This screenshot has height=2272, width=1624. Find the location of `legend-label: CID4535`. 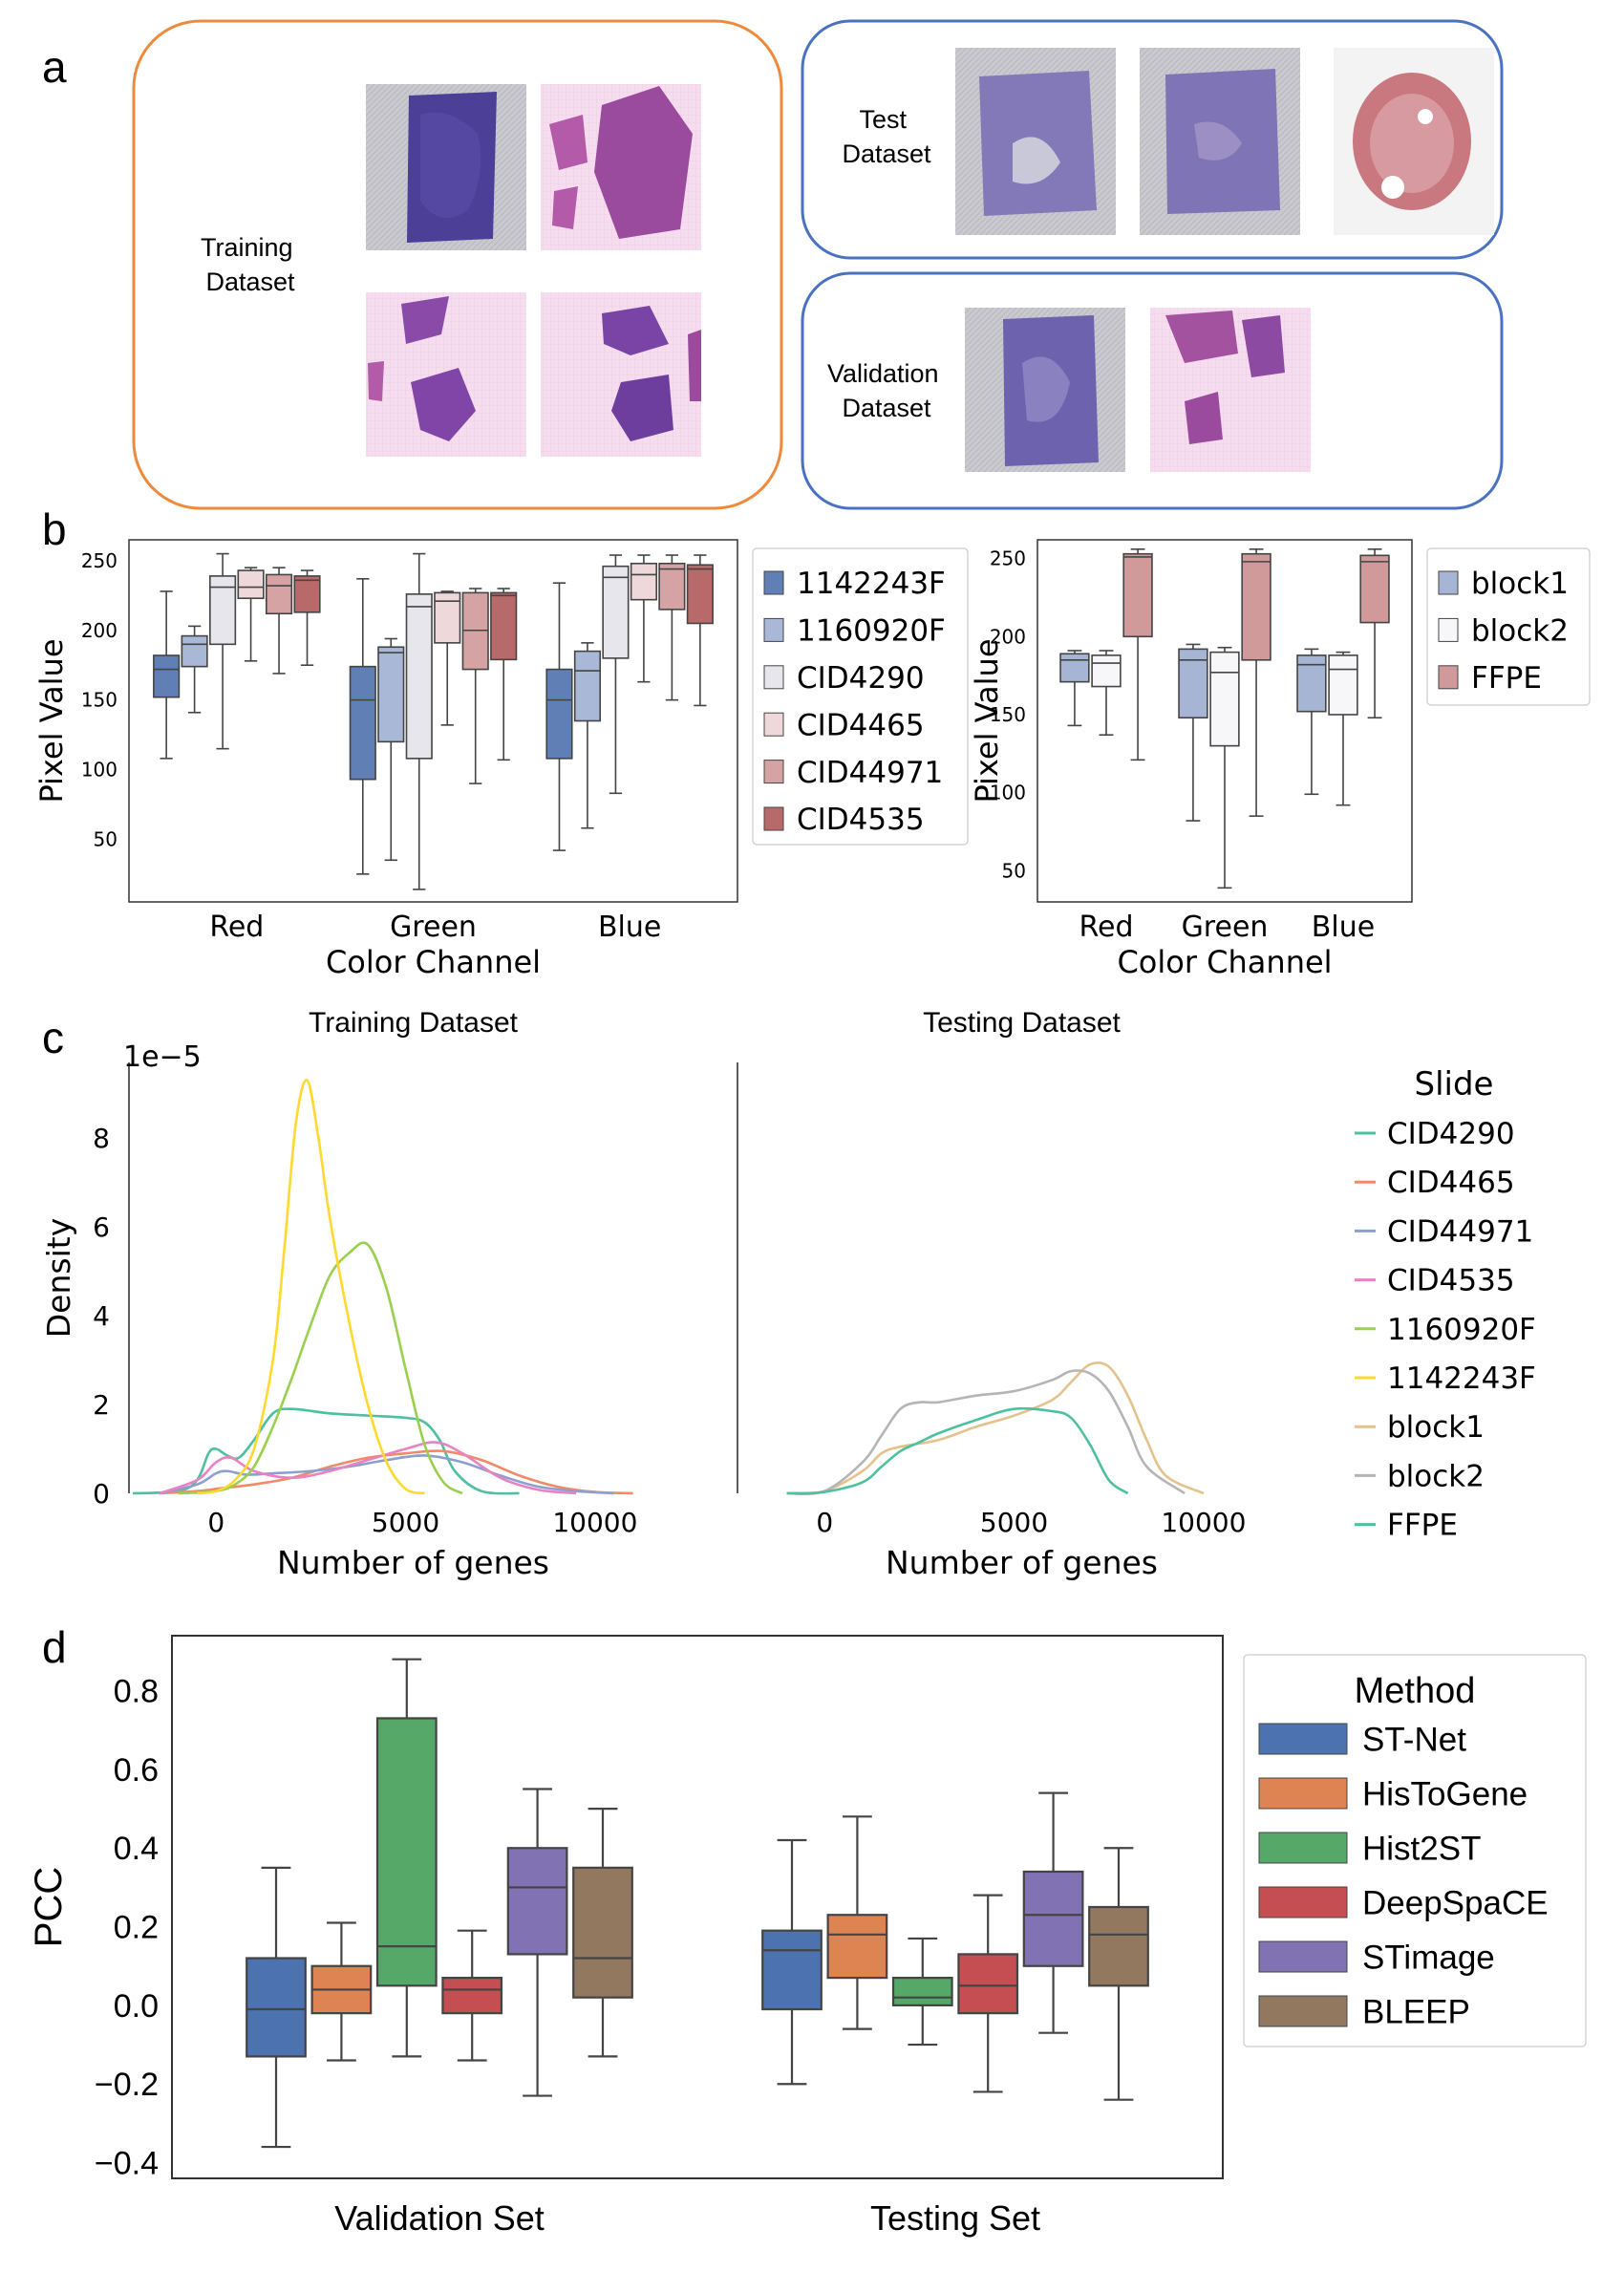

legend-label: CID4535 is located at coordinates (1451, 1281).